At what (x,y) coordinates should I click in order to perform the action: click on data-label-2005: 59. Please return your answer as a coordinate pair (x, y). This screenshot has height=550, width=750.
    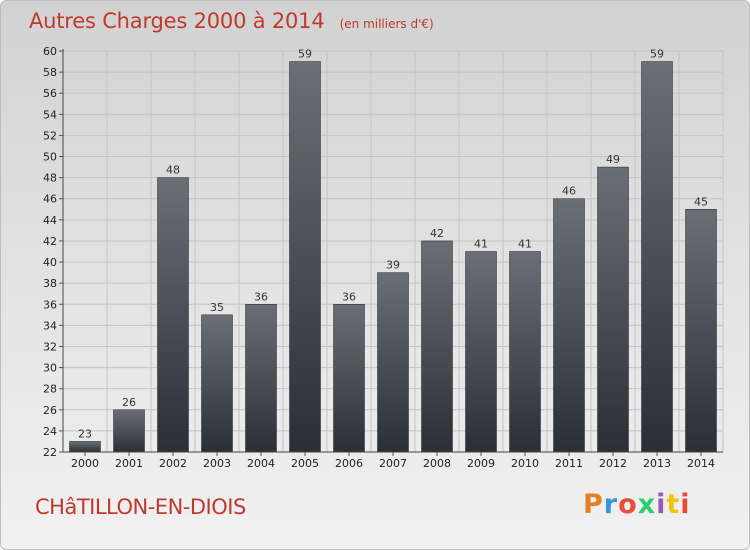
    Looking at the image, I should click on (305, 54).